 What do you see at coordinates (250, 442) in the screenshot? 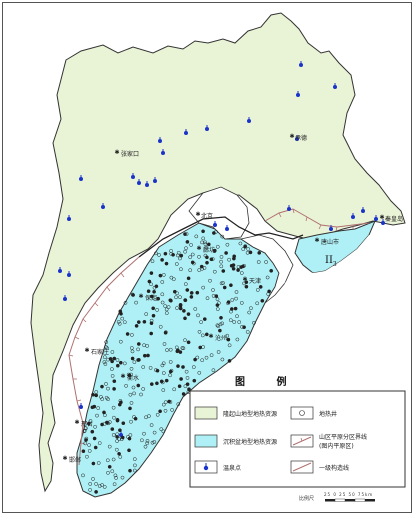
I see `legend-label-basin: 沉积盆地型地热资源` at bounding box center [250, 442].